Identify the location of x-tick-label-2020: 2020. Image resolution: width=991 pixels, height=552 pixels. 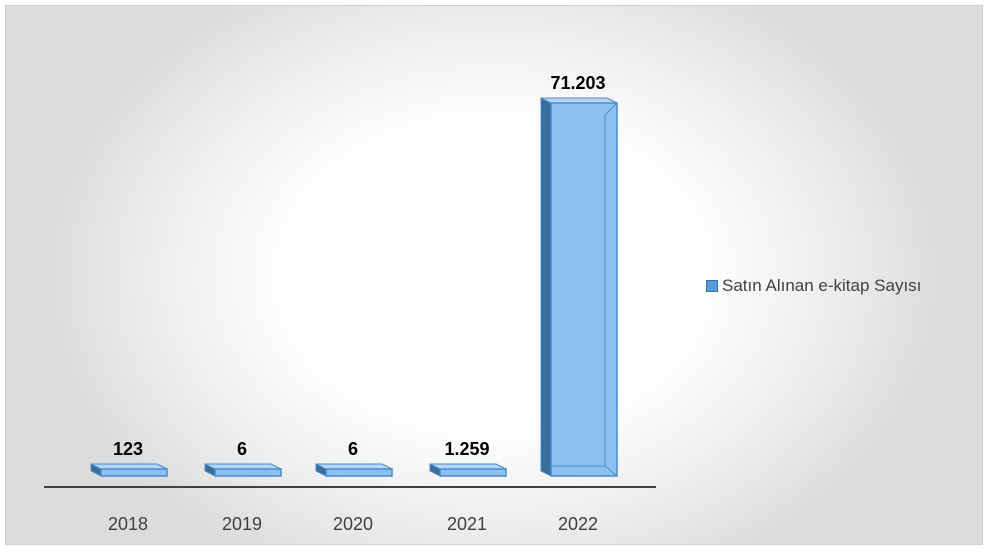
(353, 524).